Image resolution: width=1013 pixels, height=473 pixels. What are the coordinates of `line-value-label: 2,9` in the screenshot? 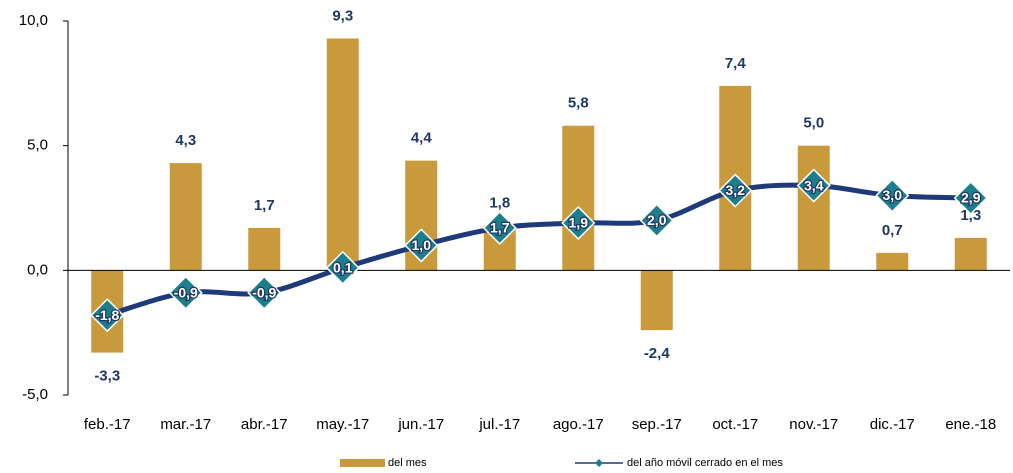 It's located at (971, 198).